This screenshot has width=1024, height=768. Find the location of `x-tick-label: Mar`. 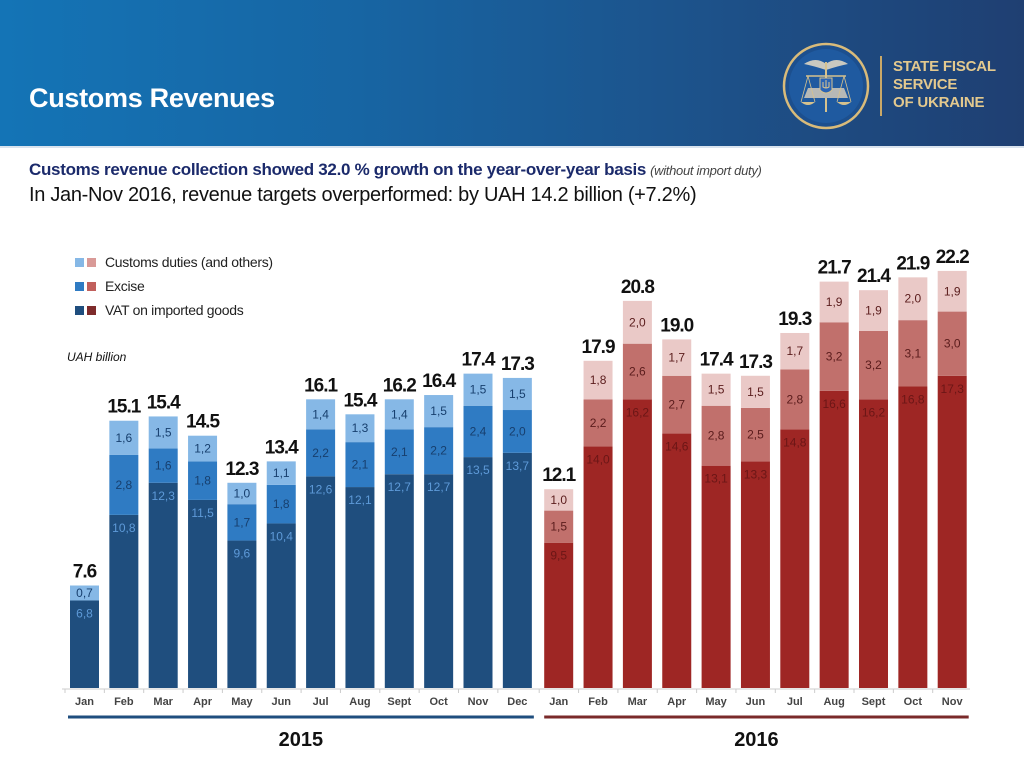

x-tick-label: Mar is located at coordinates (638, 702).